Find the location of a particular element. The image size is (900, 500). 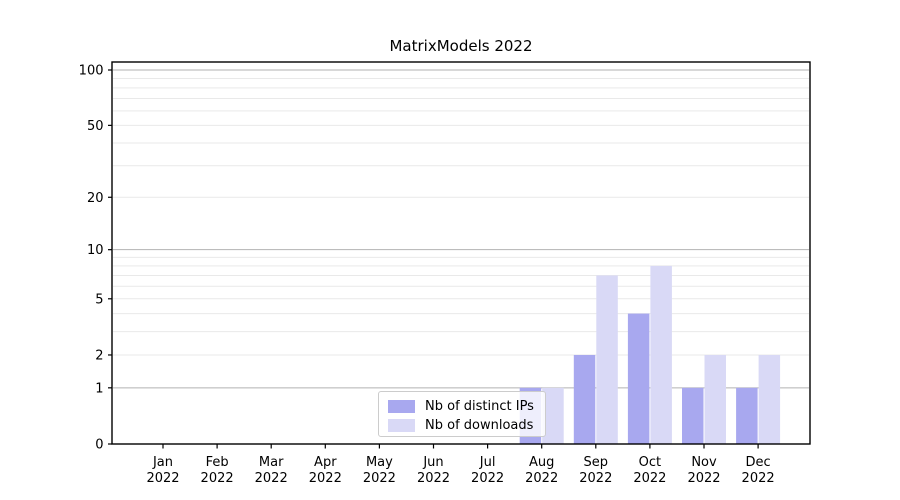

legend-label-distinct-ips: Nb of distinct IPs is located at coordinates (479, 406).